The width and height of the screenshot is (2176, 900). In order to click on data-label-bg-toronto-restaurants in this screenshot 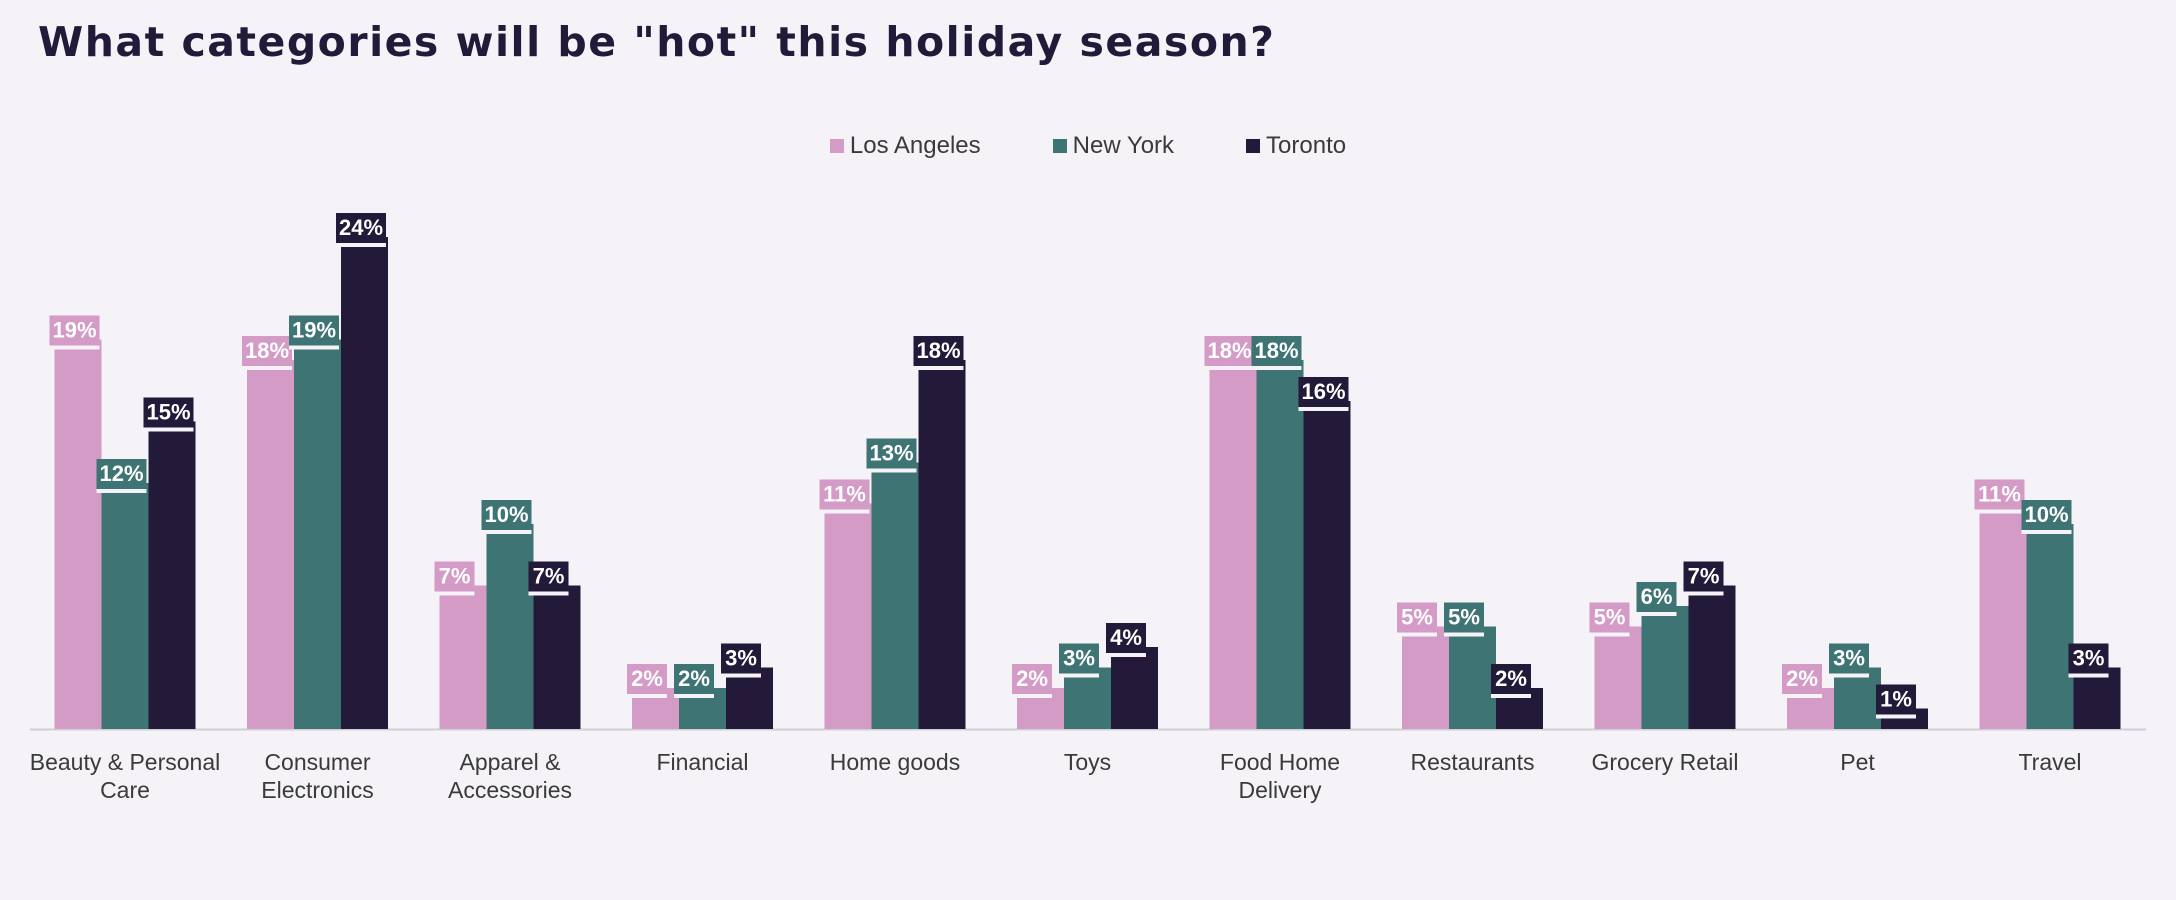, I will do `click(1511, 679)`.